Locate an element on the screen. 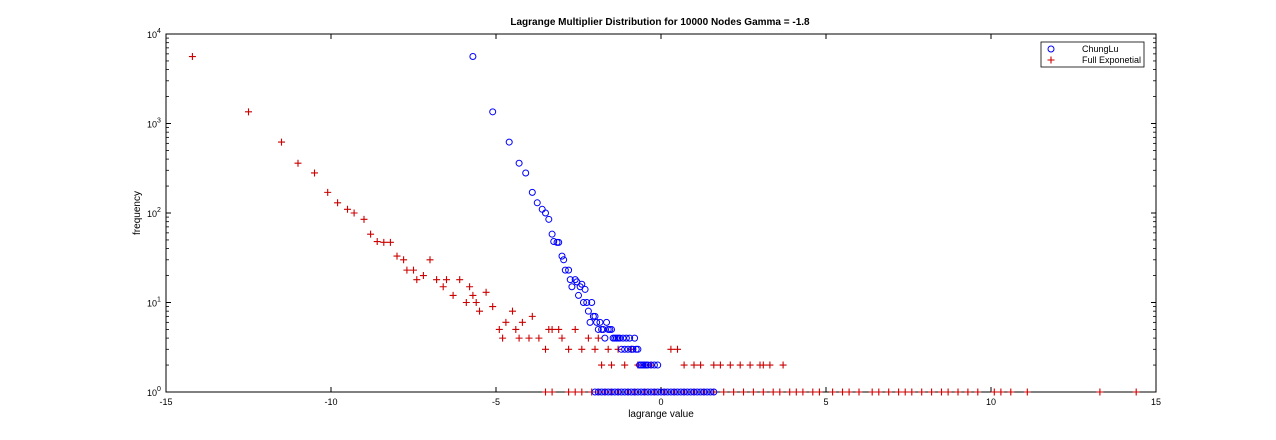 This screenshot has height=440, width=1276. y-tick-label: 102 is located at coordinates (154, 213).